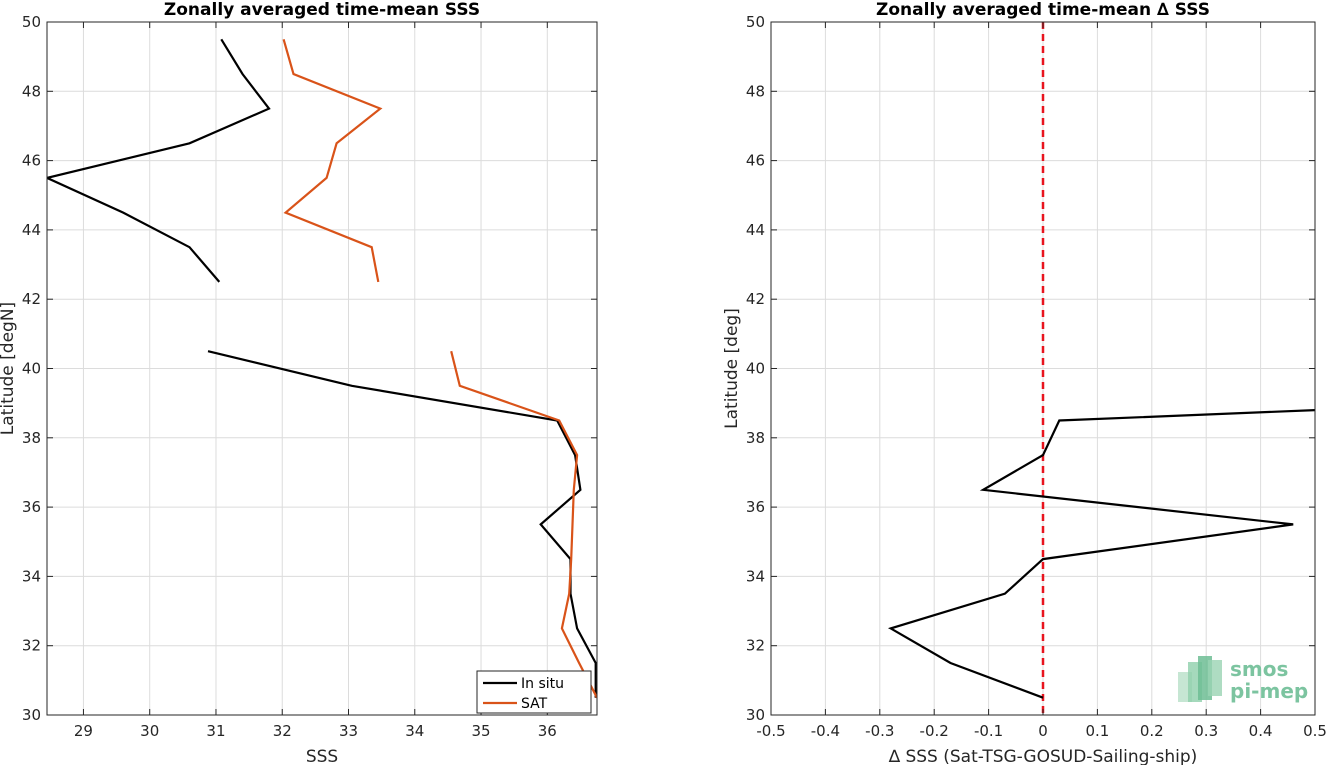  I want to click on x-tick-label: 31, so click(215, 731).